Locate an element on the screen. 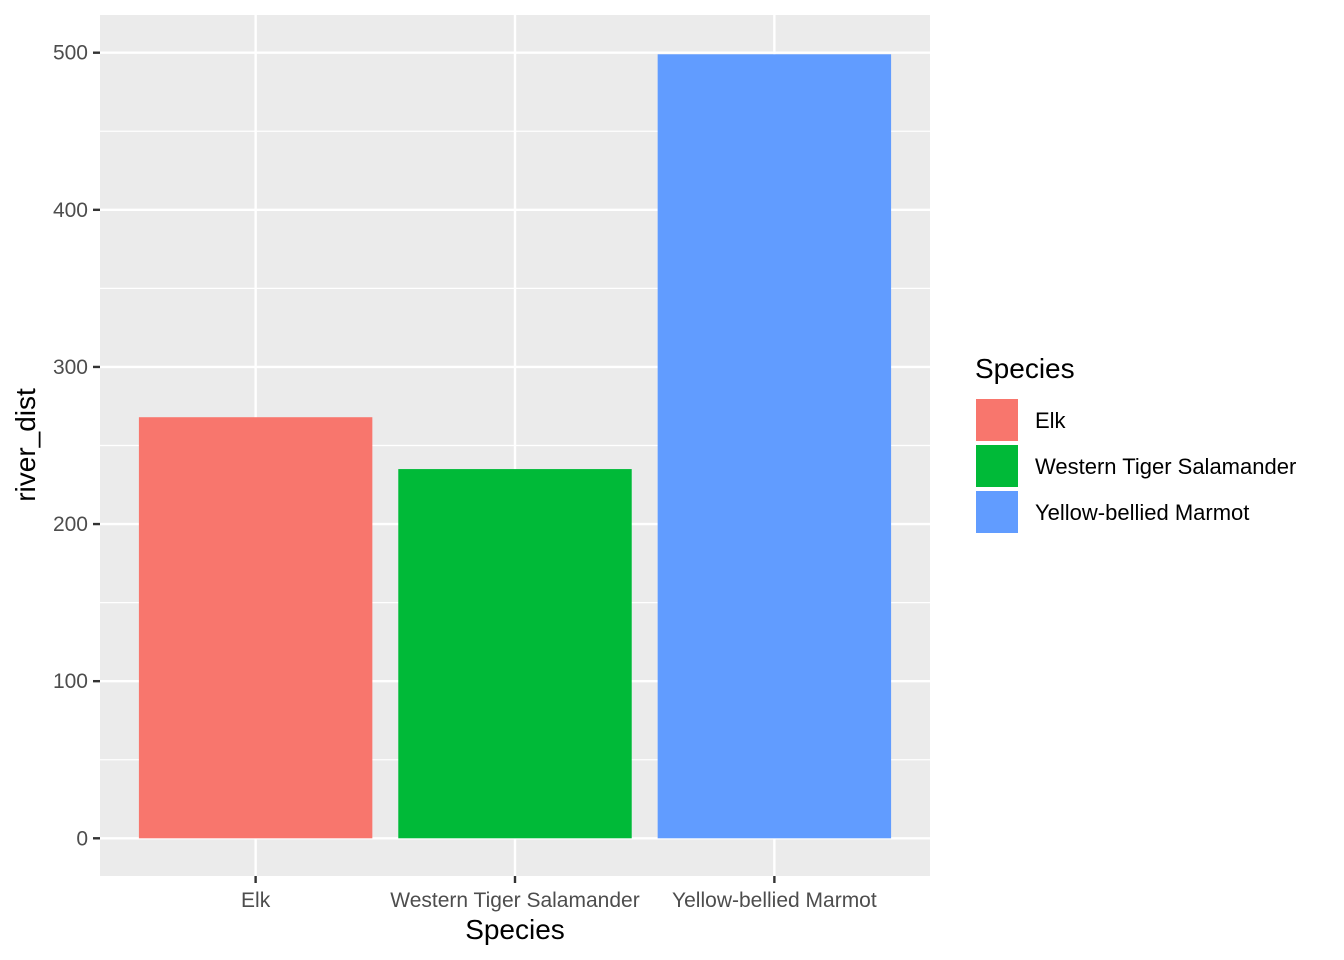  y-tick-label: 100 is located at coordinates (70, 681).